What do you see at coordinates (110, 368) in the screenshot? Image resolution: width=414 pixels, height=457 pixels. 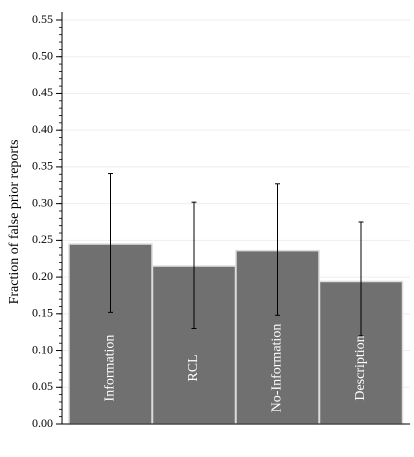 I see `bar-label-information: Information` at bounding box center [110, 368].